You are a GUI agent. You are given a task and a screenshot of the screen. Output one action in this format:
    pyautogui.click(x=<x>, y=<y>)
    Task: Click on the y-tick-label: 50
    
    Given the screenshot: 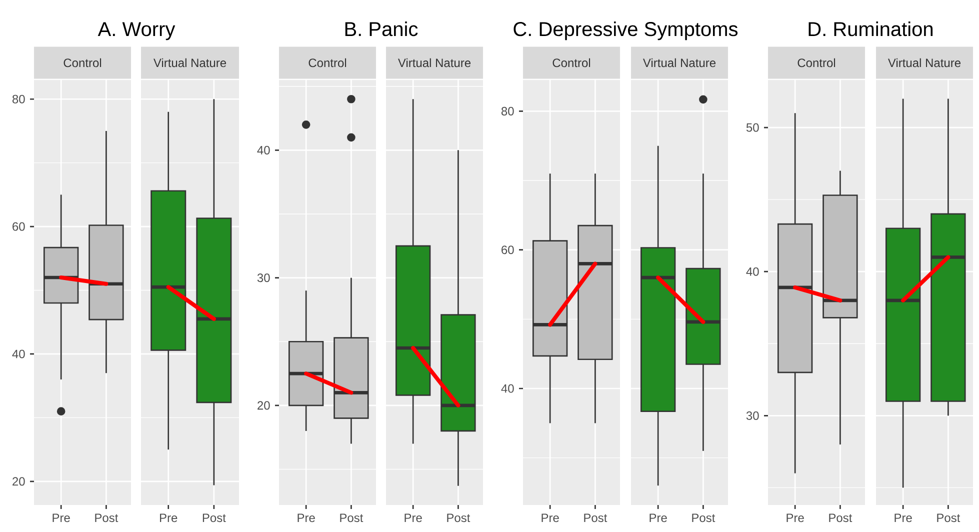 What is the action you would take?
    pyautogui.click(x=752, y=127)
    